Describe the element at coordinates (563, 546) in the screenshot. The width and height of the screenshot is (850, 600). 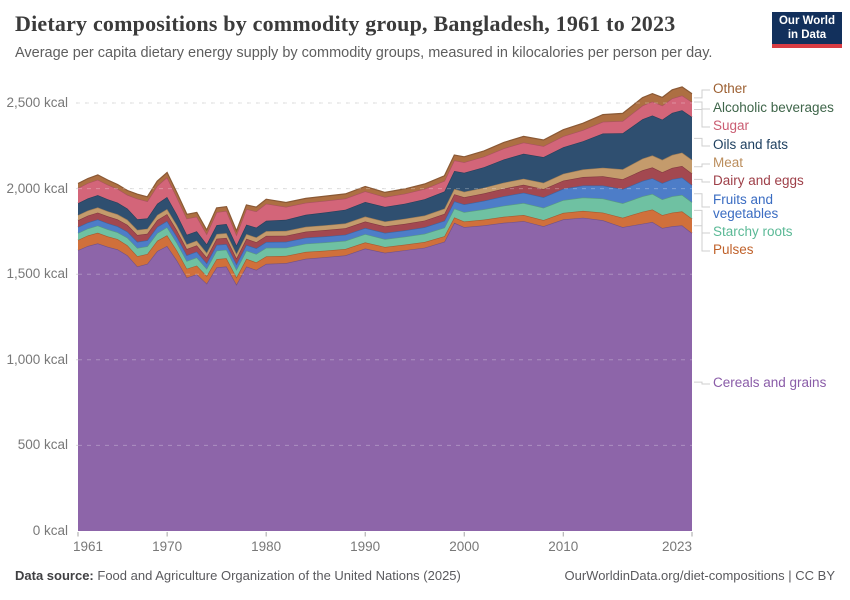
I see `x-axis-label: 2010` at that location.